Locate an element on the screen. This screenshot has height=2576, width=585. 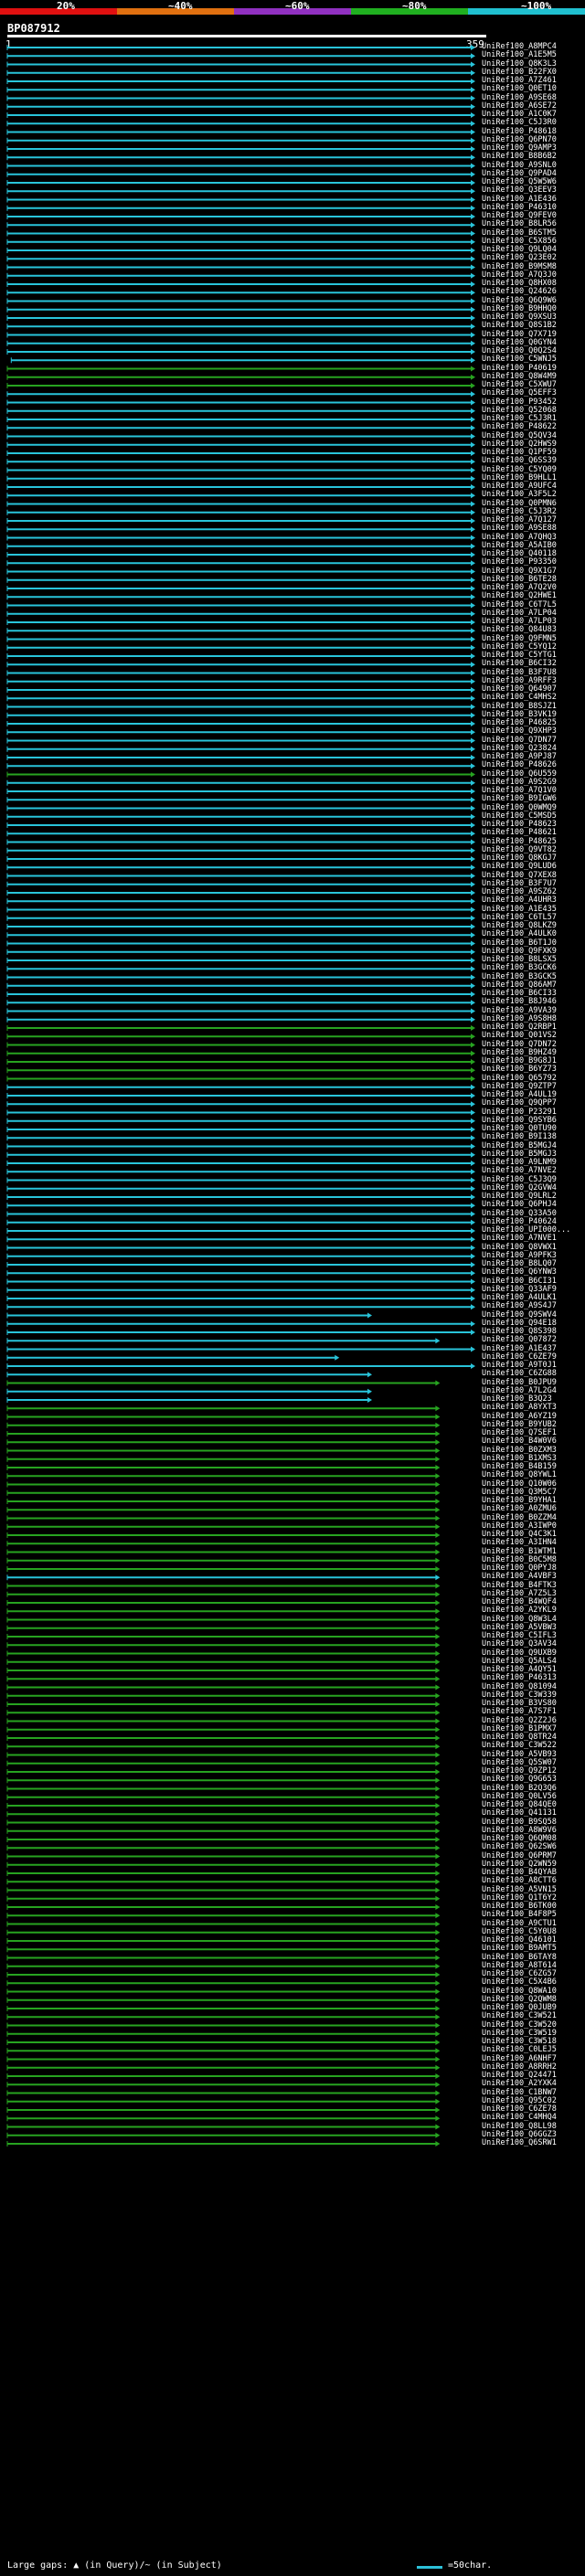
hit-label: UniRef100_A7Z461 is located at coordinates (519, 80).